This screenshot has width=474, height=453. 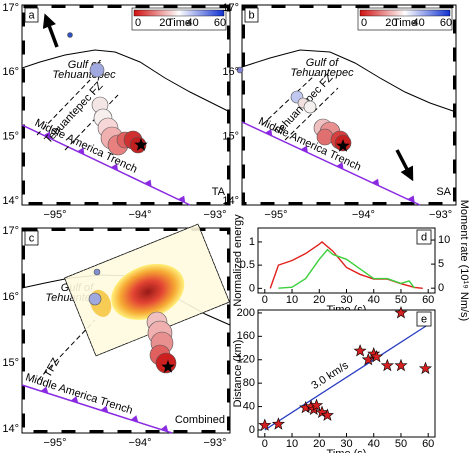 I want to click on x-tick-label: 20, so click(x=319, y=300).